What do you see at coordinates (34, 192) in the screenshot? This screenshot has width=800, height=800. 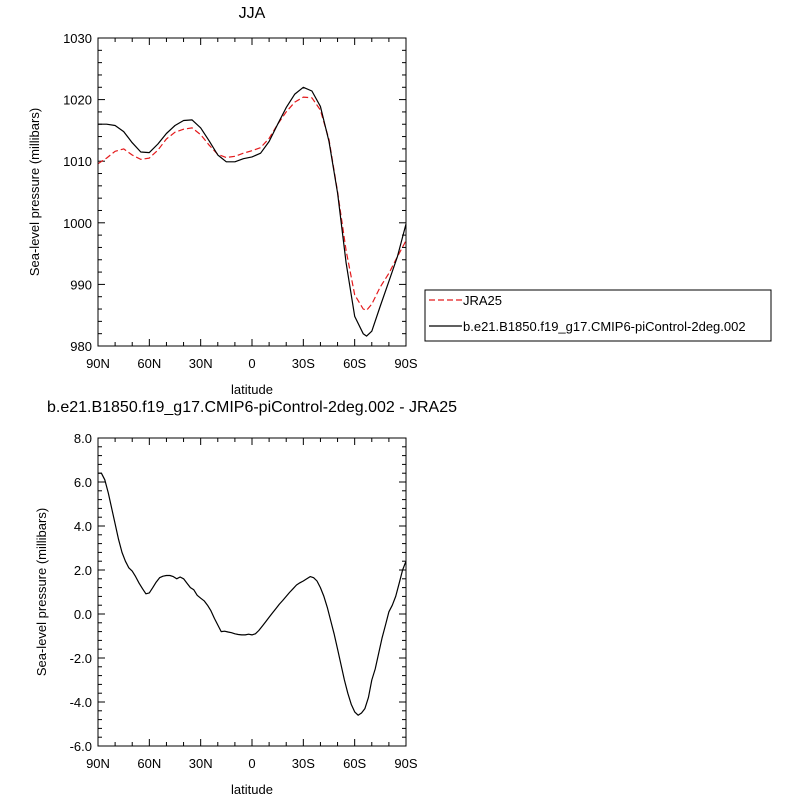 I see `top-y-axis-label: Sea-level pressure (millibars)` at bounding box center [34, 192].